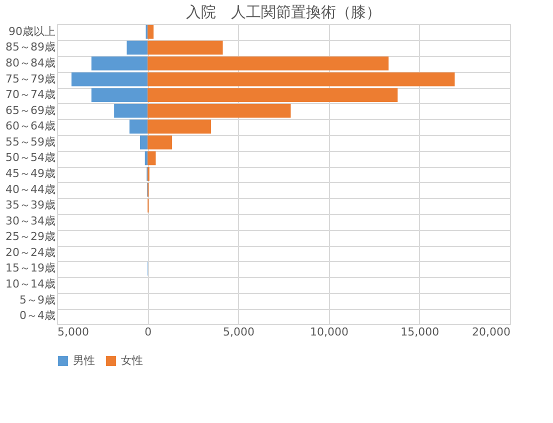 This screenshot has height=423, width=553. I want to click on y-tick-label: 40～44歳, so click(31, 189).